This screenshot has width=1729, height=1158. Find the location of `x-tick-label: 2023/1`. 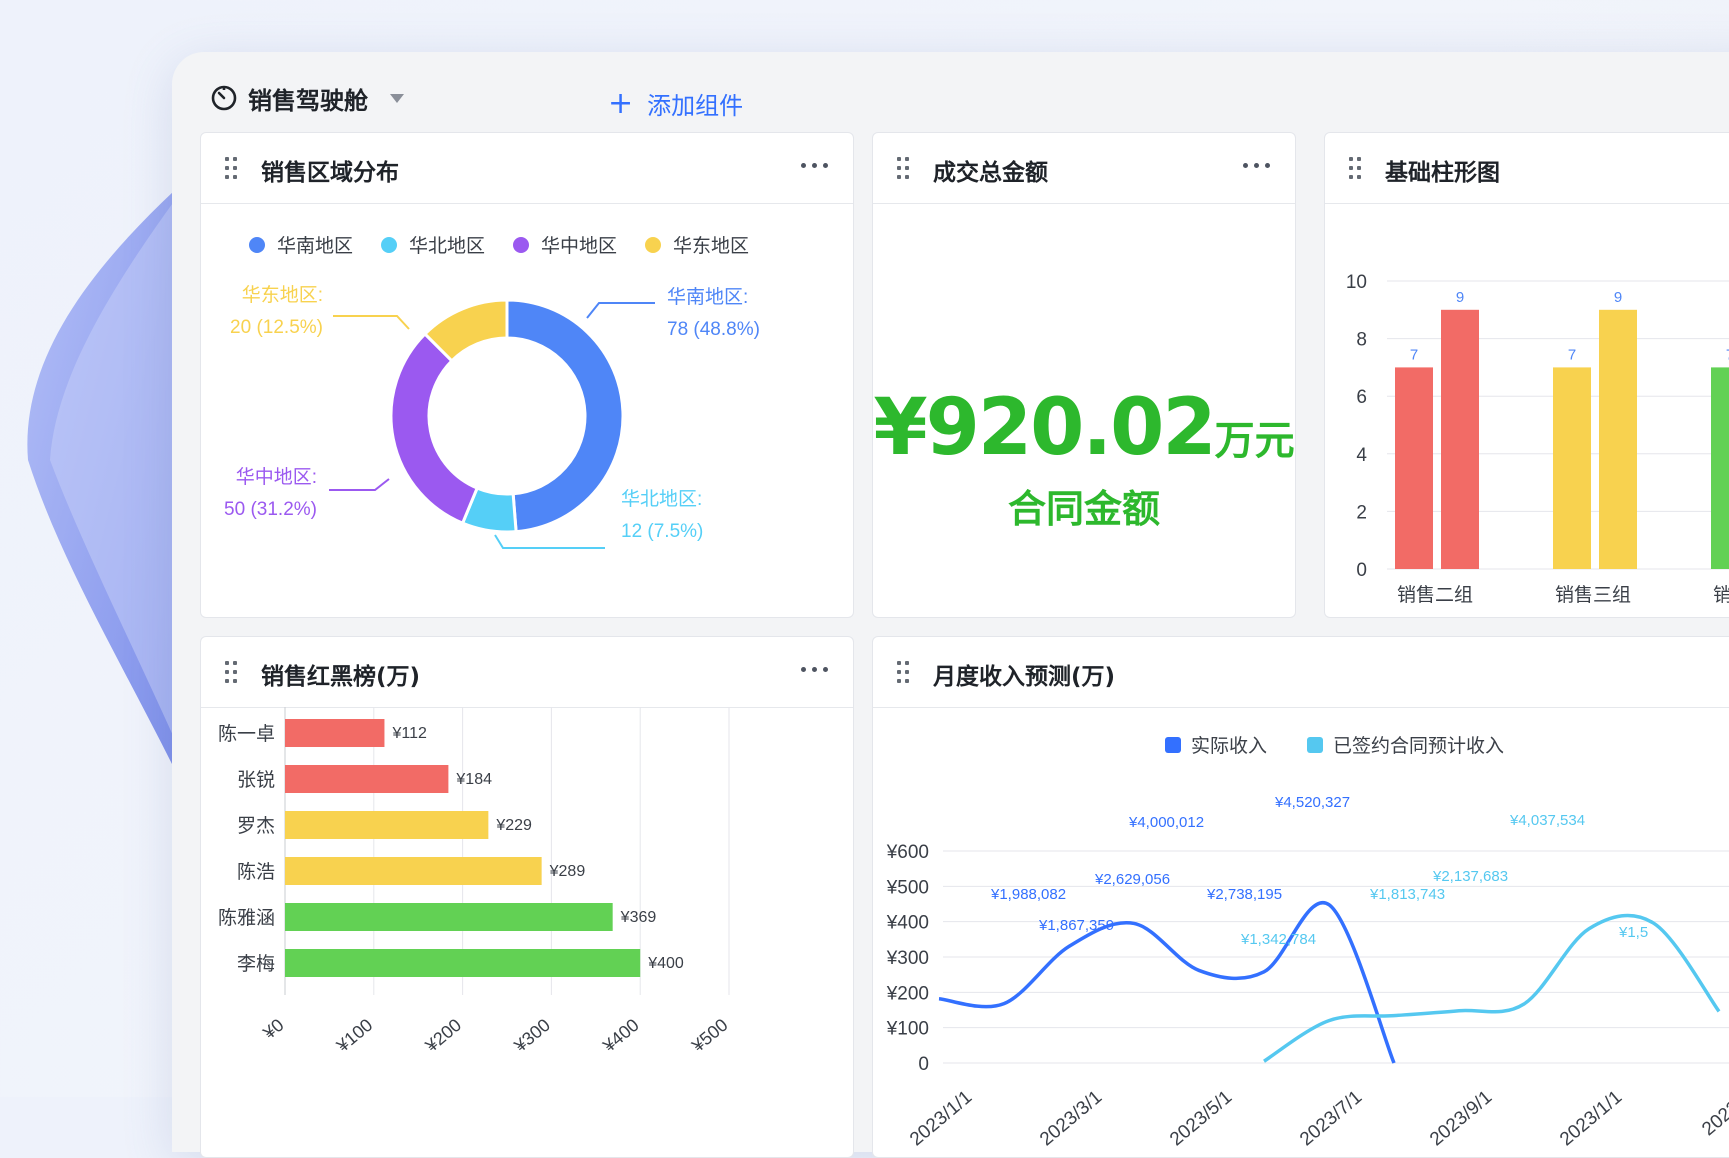

x-tick-label: 2023/1 is located at coordinates (1713, 1113).